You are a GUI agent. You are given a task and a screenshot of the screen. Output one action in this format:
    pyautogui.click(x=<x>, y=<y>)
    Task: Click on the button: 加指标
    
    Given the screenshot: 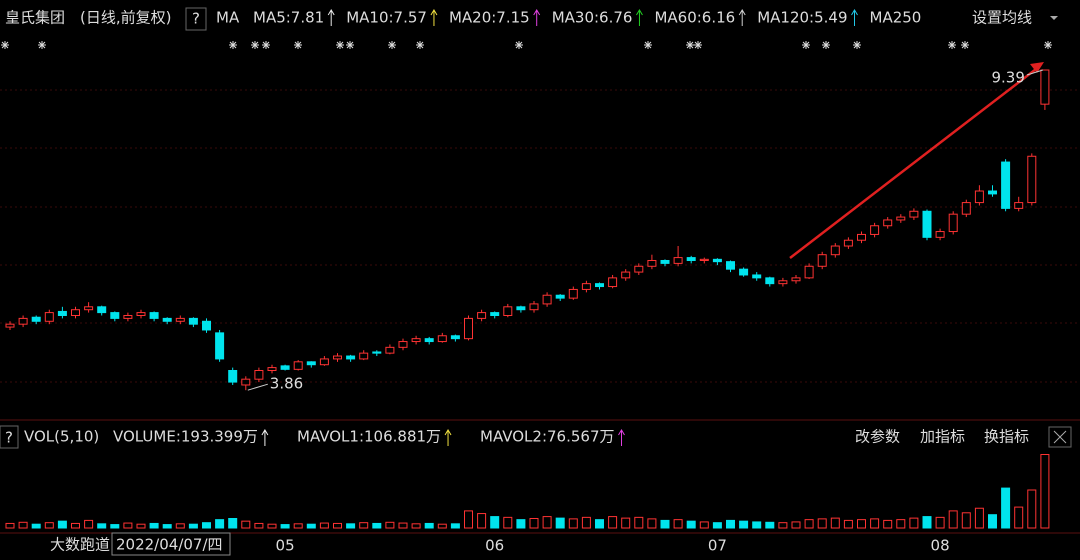 What is the action you would take?
    pyautogui.click(x=942, y=437)
    